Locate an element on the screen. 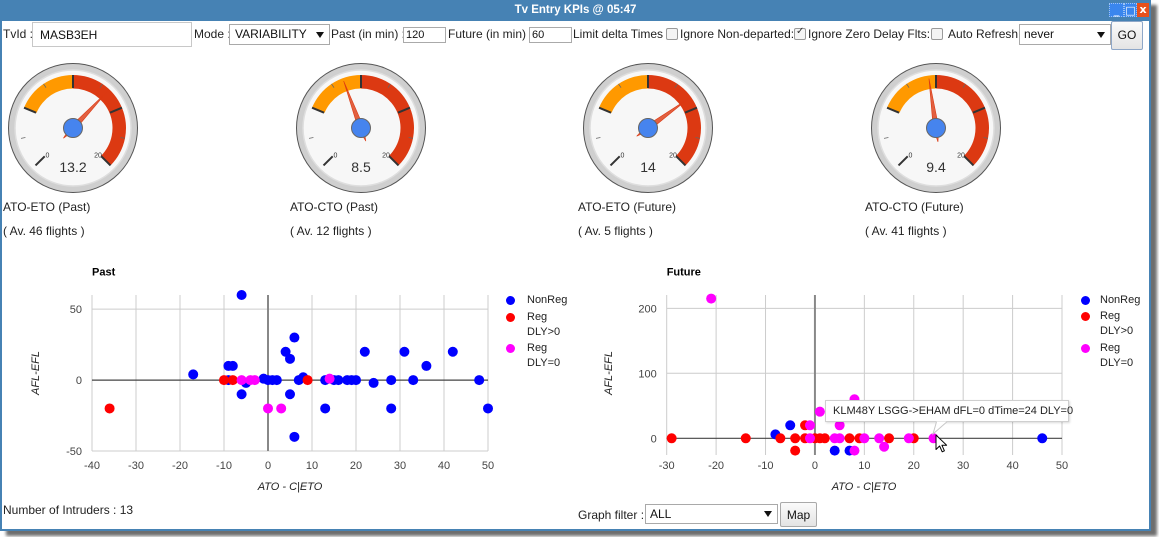 Image resolution: width=1159 pixels, height=537 pixels. ignore-non-departed-checkbox is located at coordinates (800, 33).